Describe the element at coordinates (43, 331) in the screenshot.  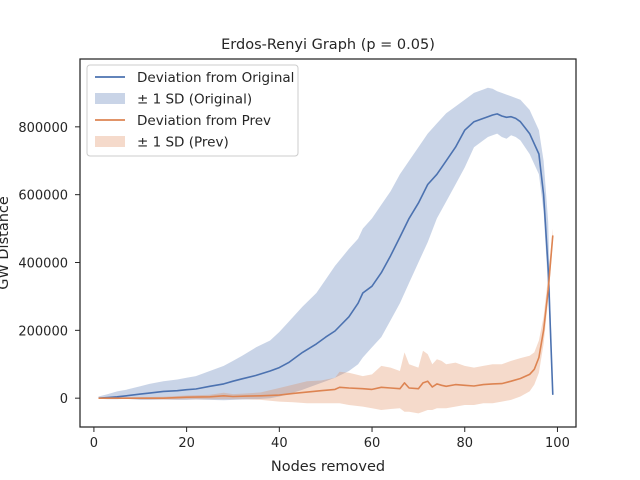
I see `y-tick-label: 200000` at that location.